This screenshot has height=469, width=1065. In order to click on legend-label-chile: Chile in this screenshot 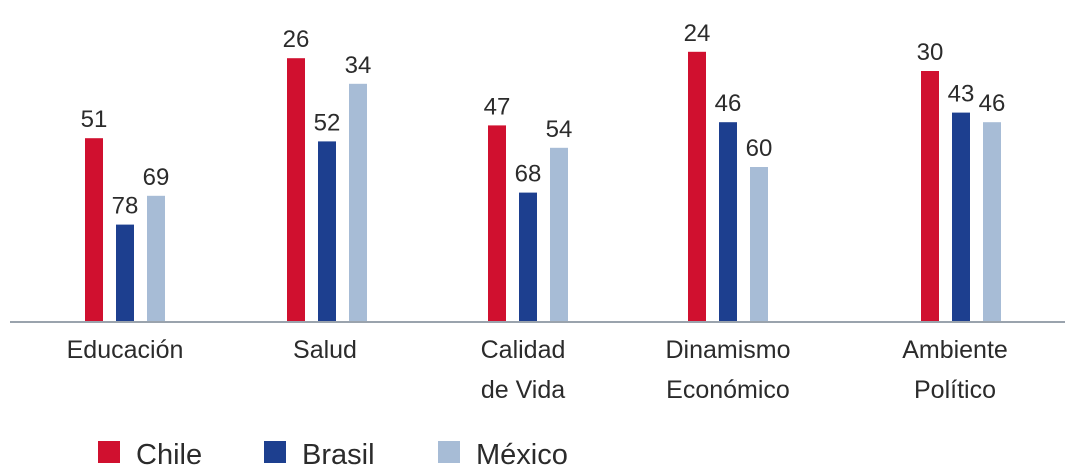, I will do `click(169, 454)`.